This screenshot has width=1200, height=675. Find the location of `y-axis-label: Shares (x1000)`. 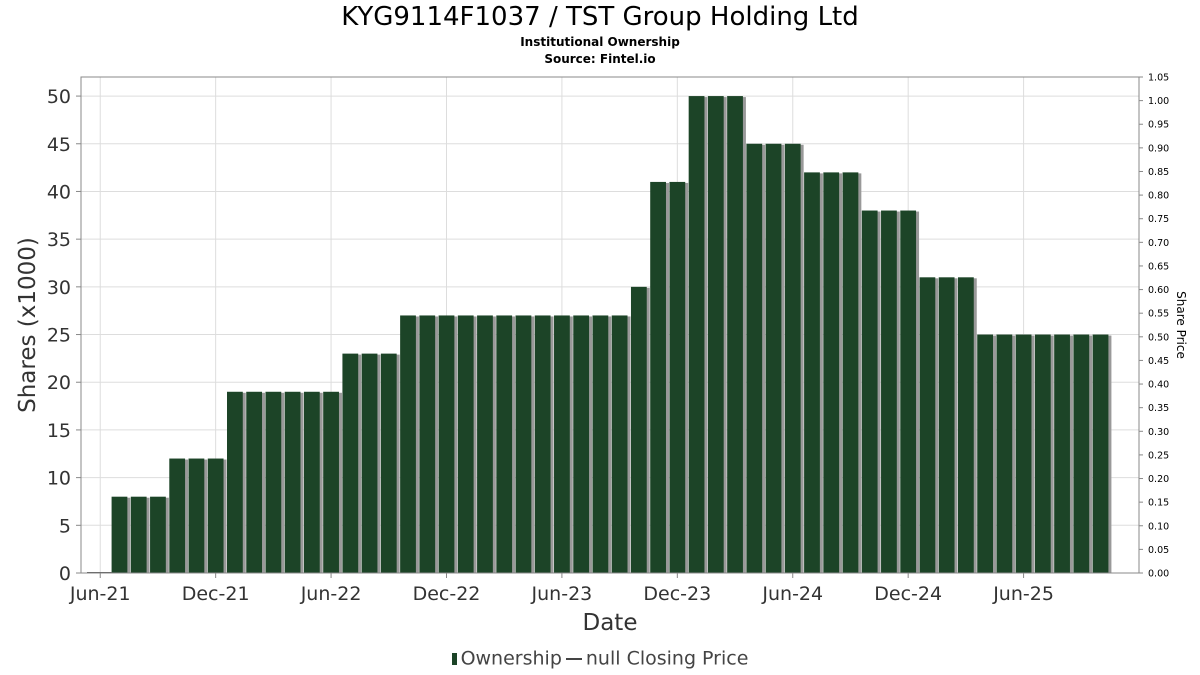

y-axis-label: Shares (x1000) is located at coordinates (28, 325).